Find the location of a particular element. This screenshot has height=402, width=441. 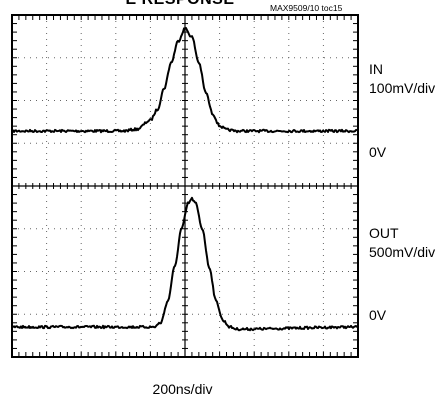

in-channel-label: IN 100mV/div is located at coordinates (402, 79).